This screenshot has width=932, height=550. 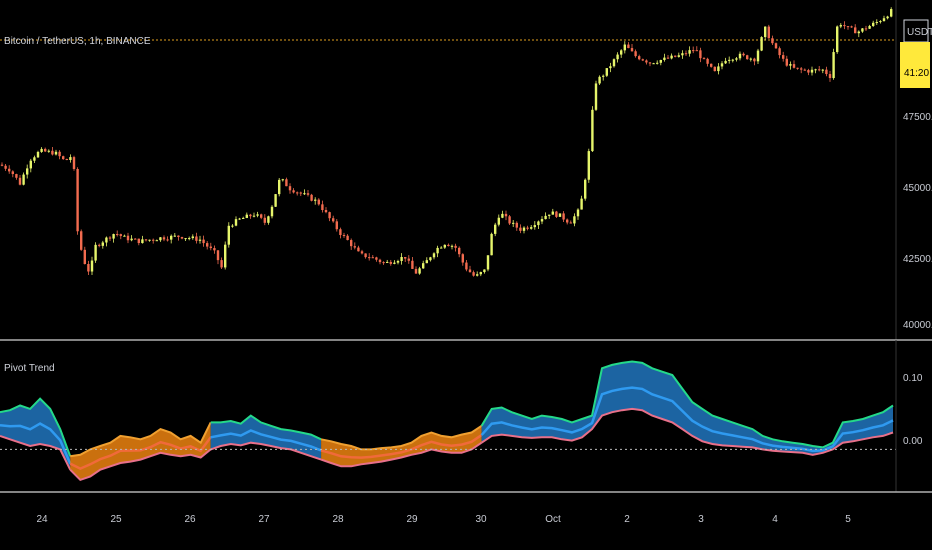 I want to click on time-tick-label: Oct, so click(x=553, y=519).